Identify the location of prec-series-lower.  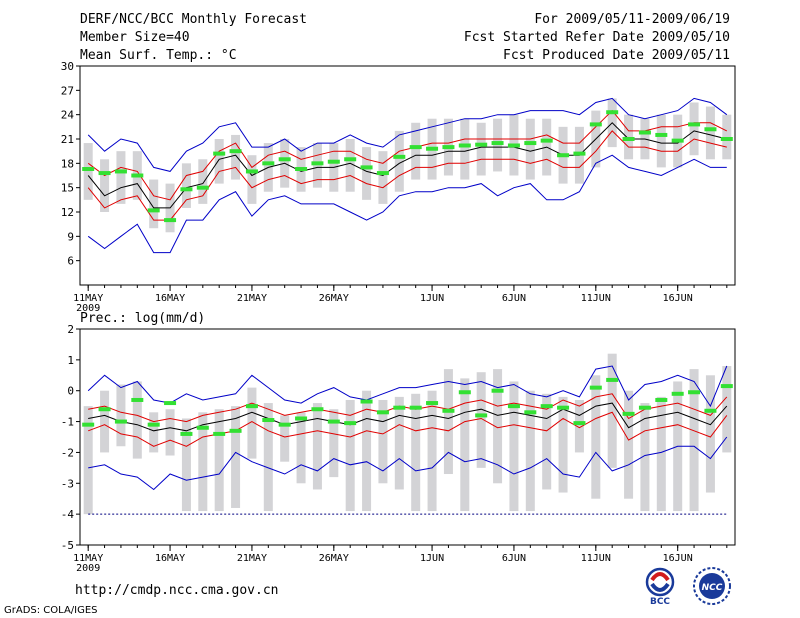
(408, 429).